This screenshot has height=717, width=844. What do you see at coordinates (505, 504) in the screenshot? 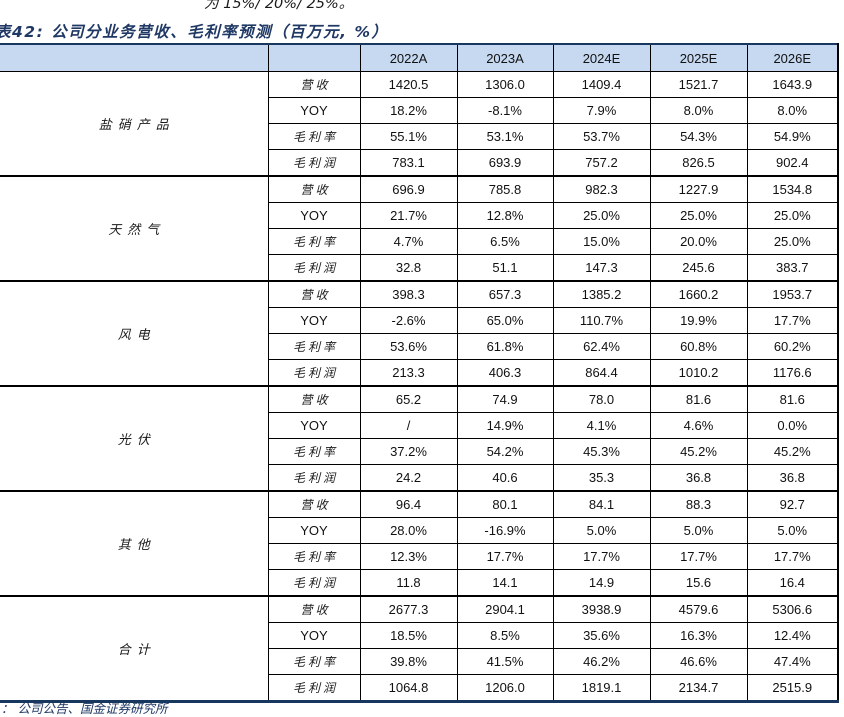
I see `value-cell: 80.1` at bounding box center [505, 504].